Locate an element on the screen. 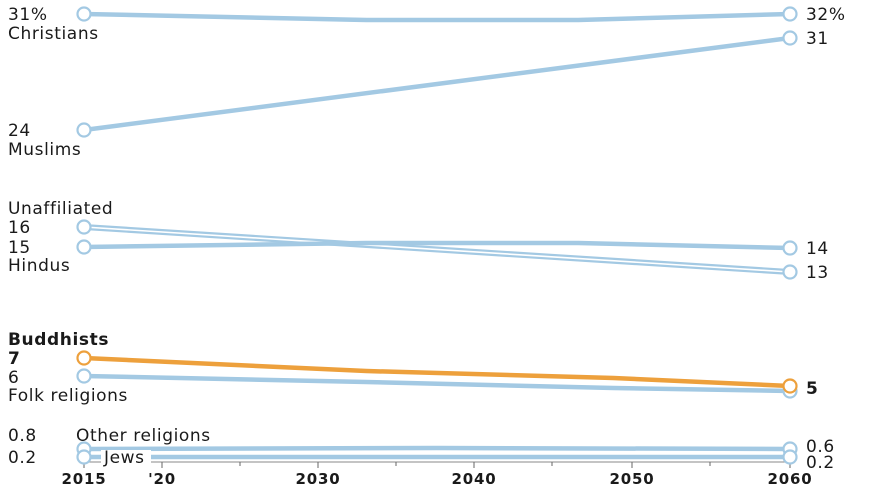 This screenshot has height=489, width=869. hindus-start-marker is located at coordinates (84, 247).